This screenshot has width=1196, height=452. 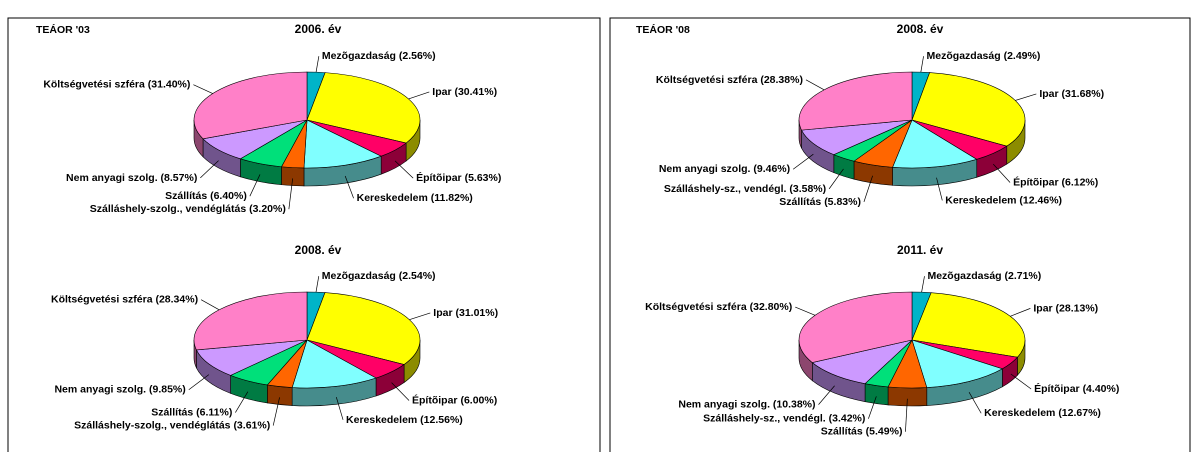 I want to click on value-label: (28.13%), so click(x=1077, y=308).